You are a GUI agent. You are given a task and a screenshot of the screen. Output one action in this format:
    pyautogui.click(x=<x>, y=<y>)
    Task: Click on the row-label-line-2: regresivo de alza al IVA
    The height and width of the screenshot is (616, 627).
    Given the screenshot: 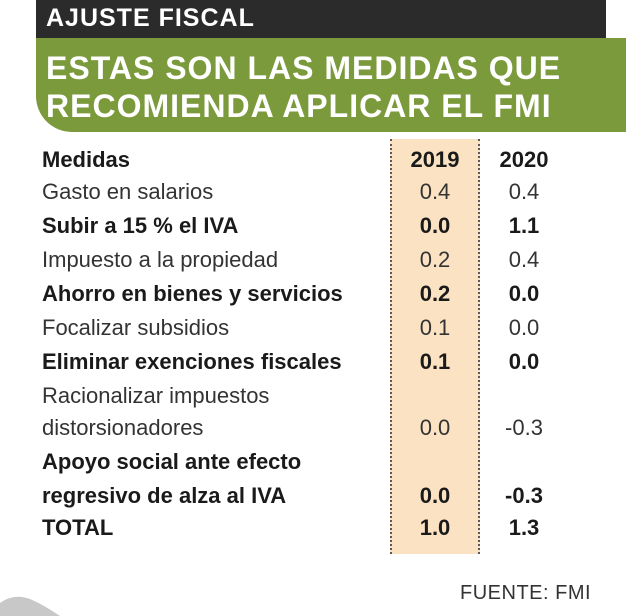 What is the action you would take?
    pyautogui.click(x=164, y=495)
    